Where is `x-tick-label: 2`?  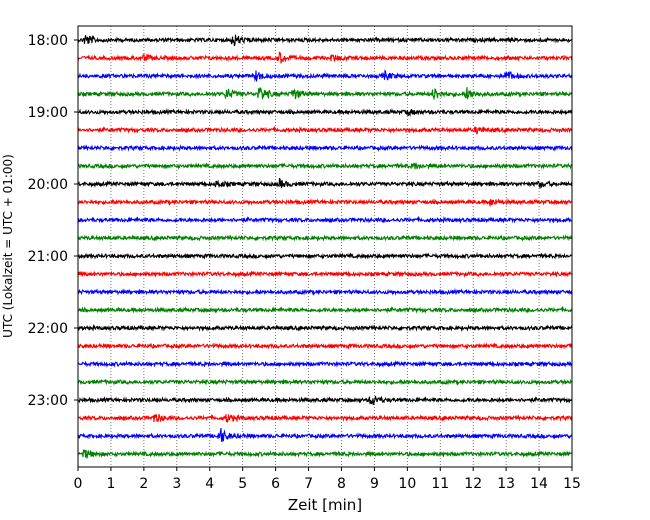 x-tick-label: 2 is located at coordinates (143, 484).